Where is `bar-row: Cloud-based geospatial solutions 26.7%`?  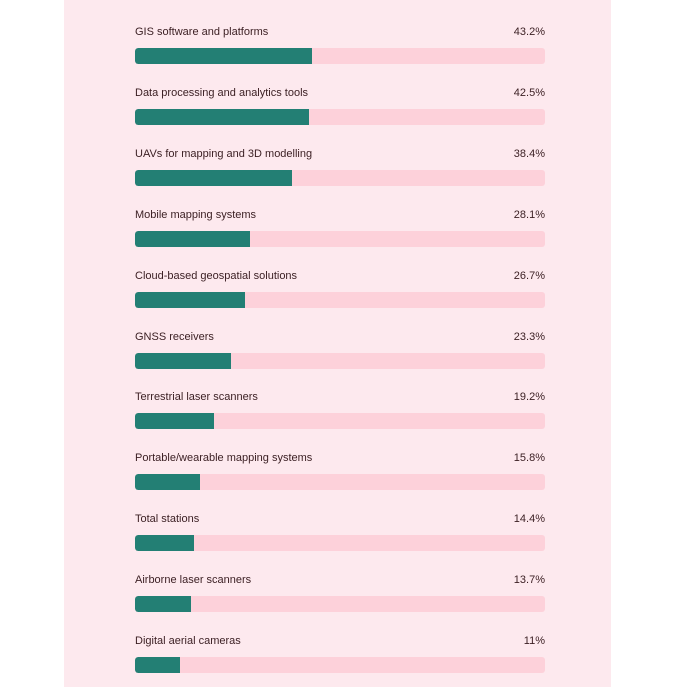 bar-row: Cloud-based geospatial solutions 26.7% is located at coordinates (340, 293).